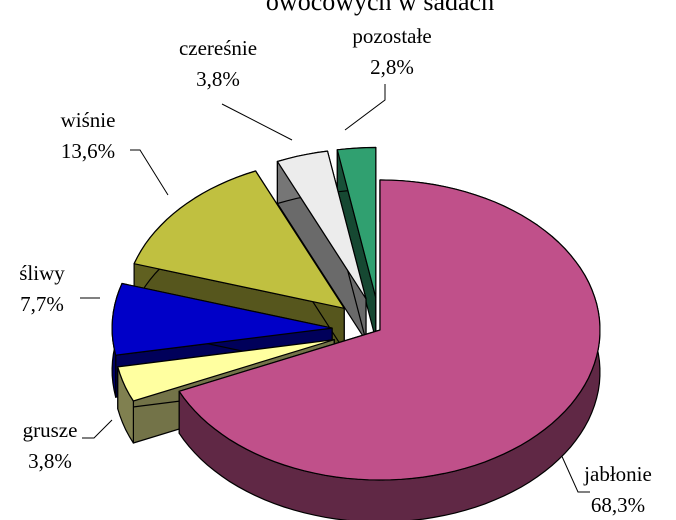 The image size is (676, 520). I want to click on category-label: czereśnie, so click(218, 48).